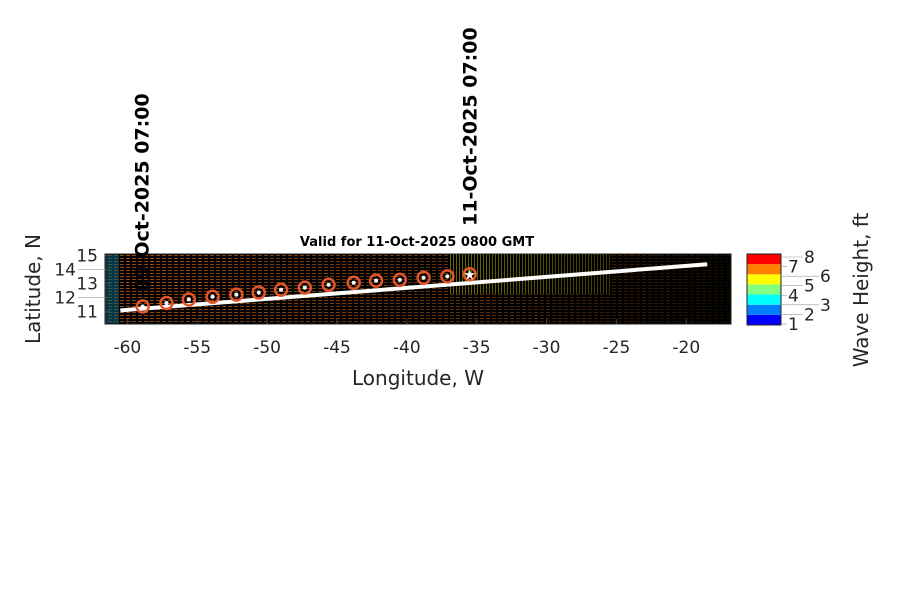  Describe the element at coordinates (686, 348) in the screenshot. I see `x-tick-label: -20` at that location.